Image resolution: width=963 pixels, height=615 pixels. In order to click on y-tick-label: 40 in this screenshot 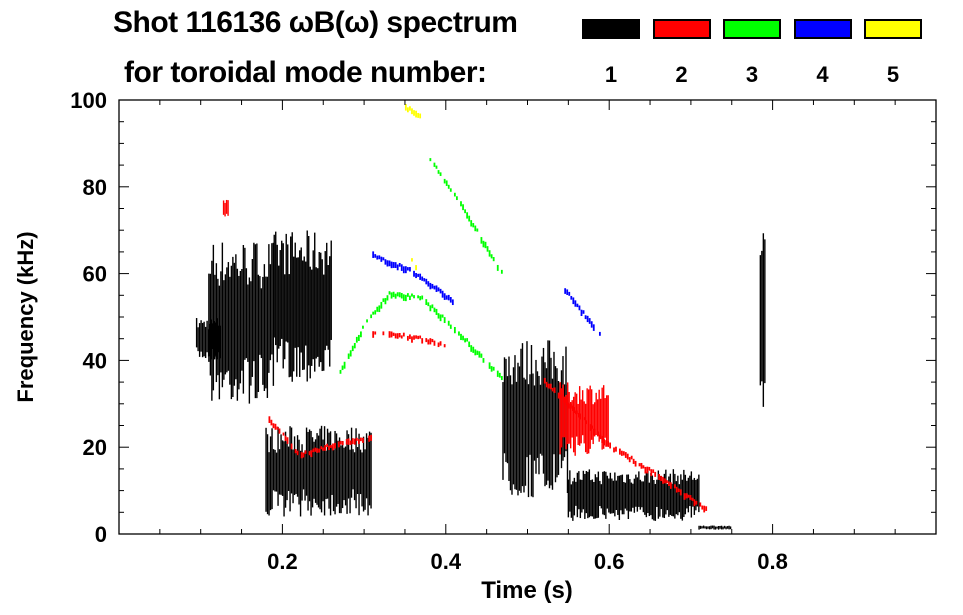, I will do `click(95, 360)`.